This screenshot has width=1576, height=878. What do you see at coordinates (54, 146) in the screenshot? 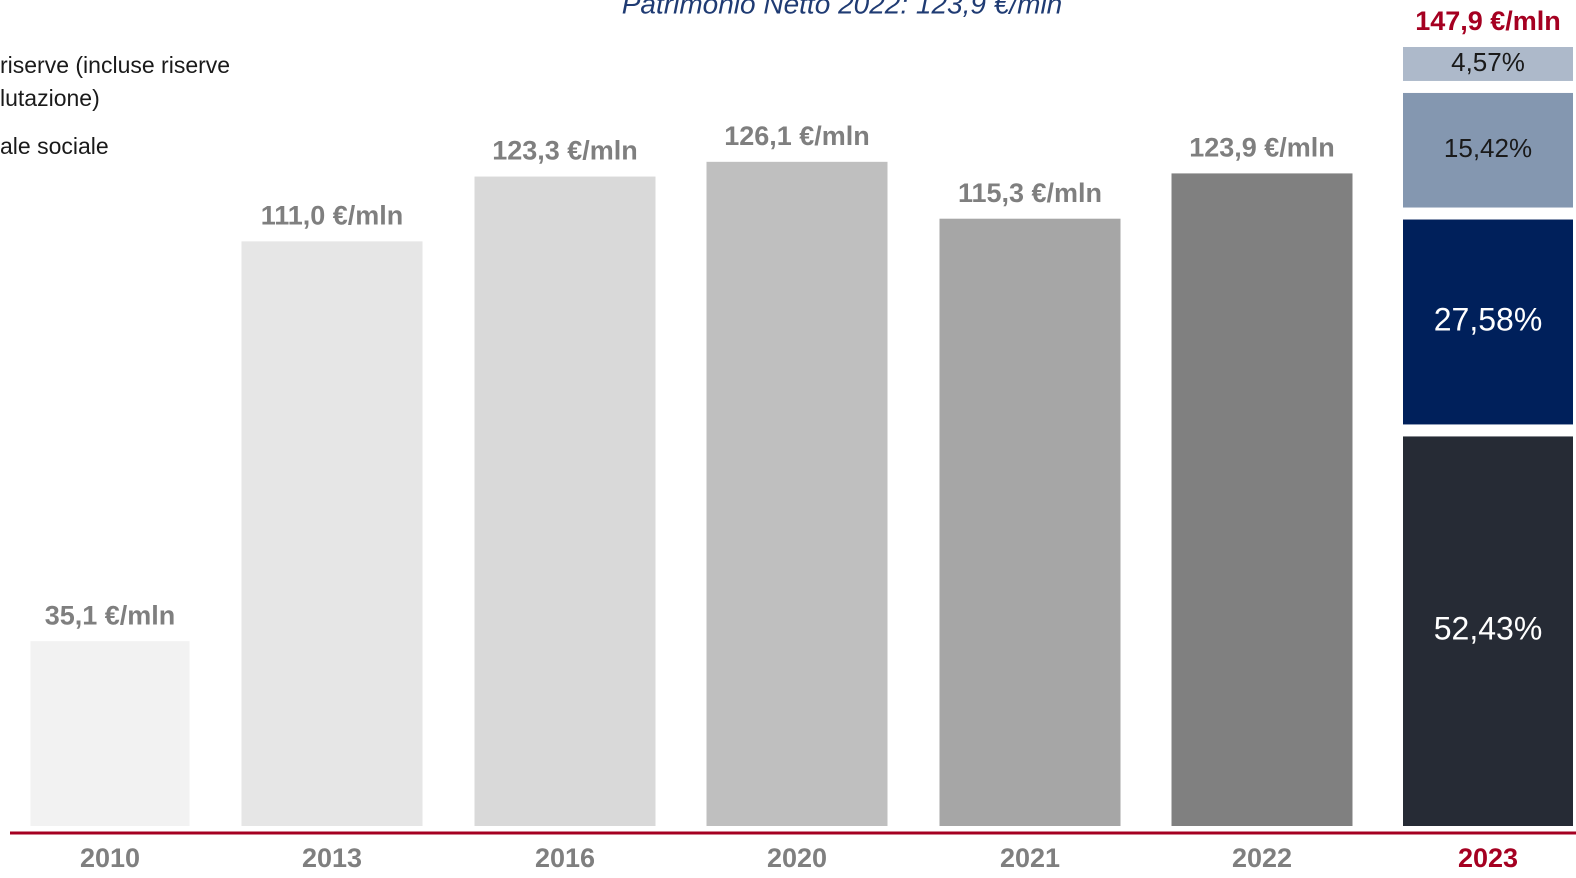
I see `legend-label: ale sociale` at bounding box center [54, 146].